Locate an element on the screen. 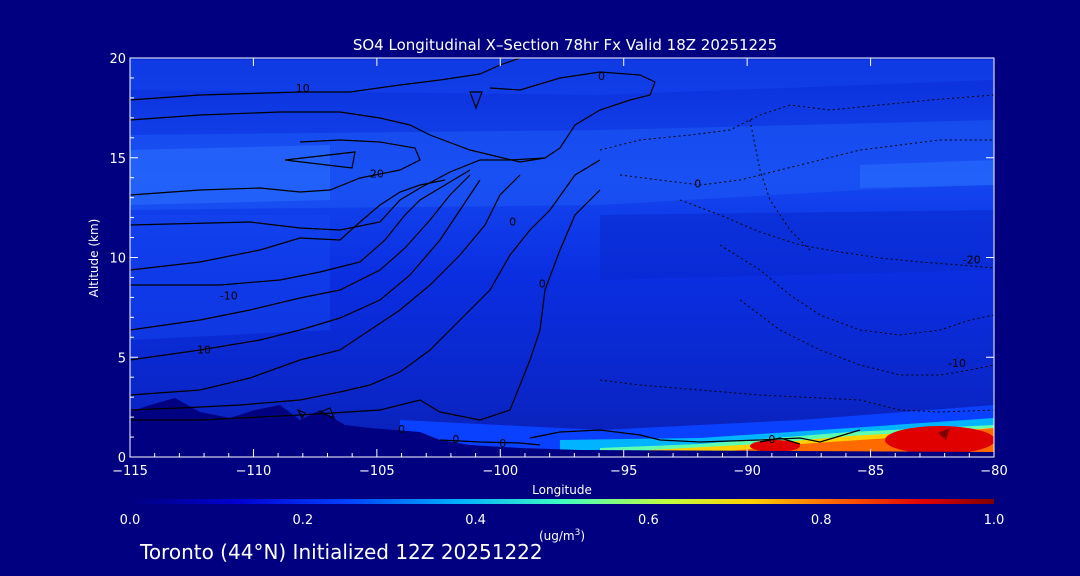 This screenshot has height=576, width=1080. colorbar-strip is located at coordinates (562, 501).